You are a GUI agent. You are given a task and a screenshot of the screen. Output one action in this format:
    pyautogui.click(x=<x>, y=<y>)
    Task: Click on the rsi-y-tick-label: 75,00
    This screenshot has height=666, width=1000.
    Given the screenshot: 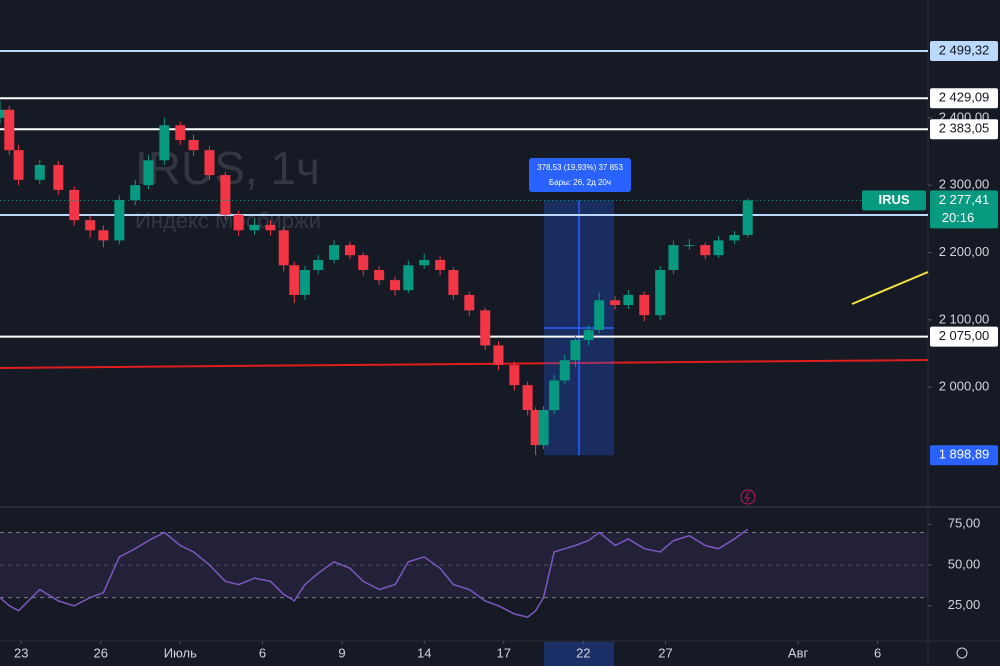 What is the action you would take?
    pyautogui.click(x=964, y=523)
    